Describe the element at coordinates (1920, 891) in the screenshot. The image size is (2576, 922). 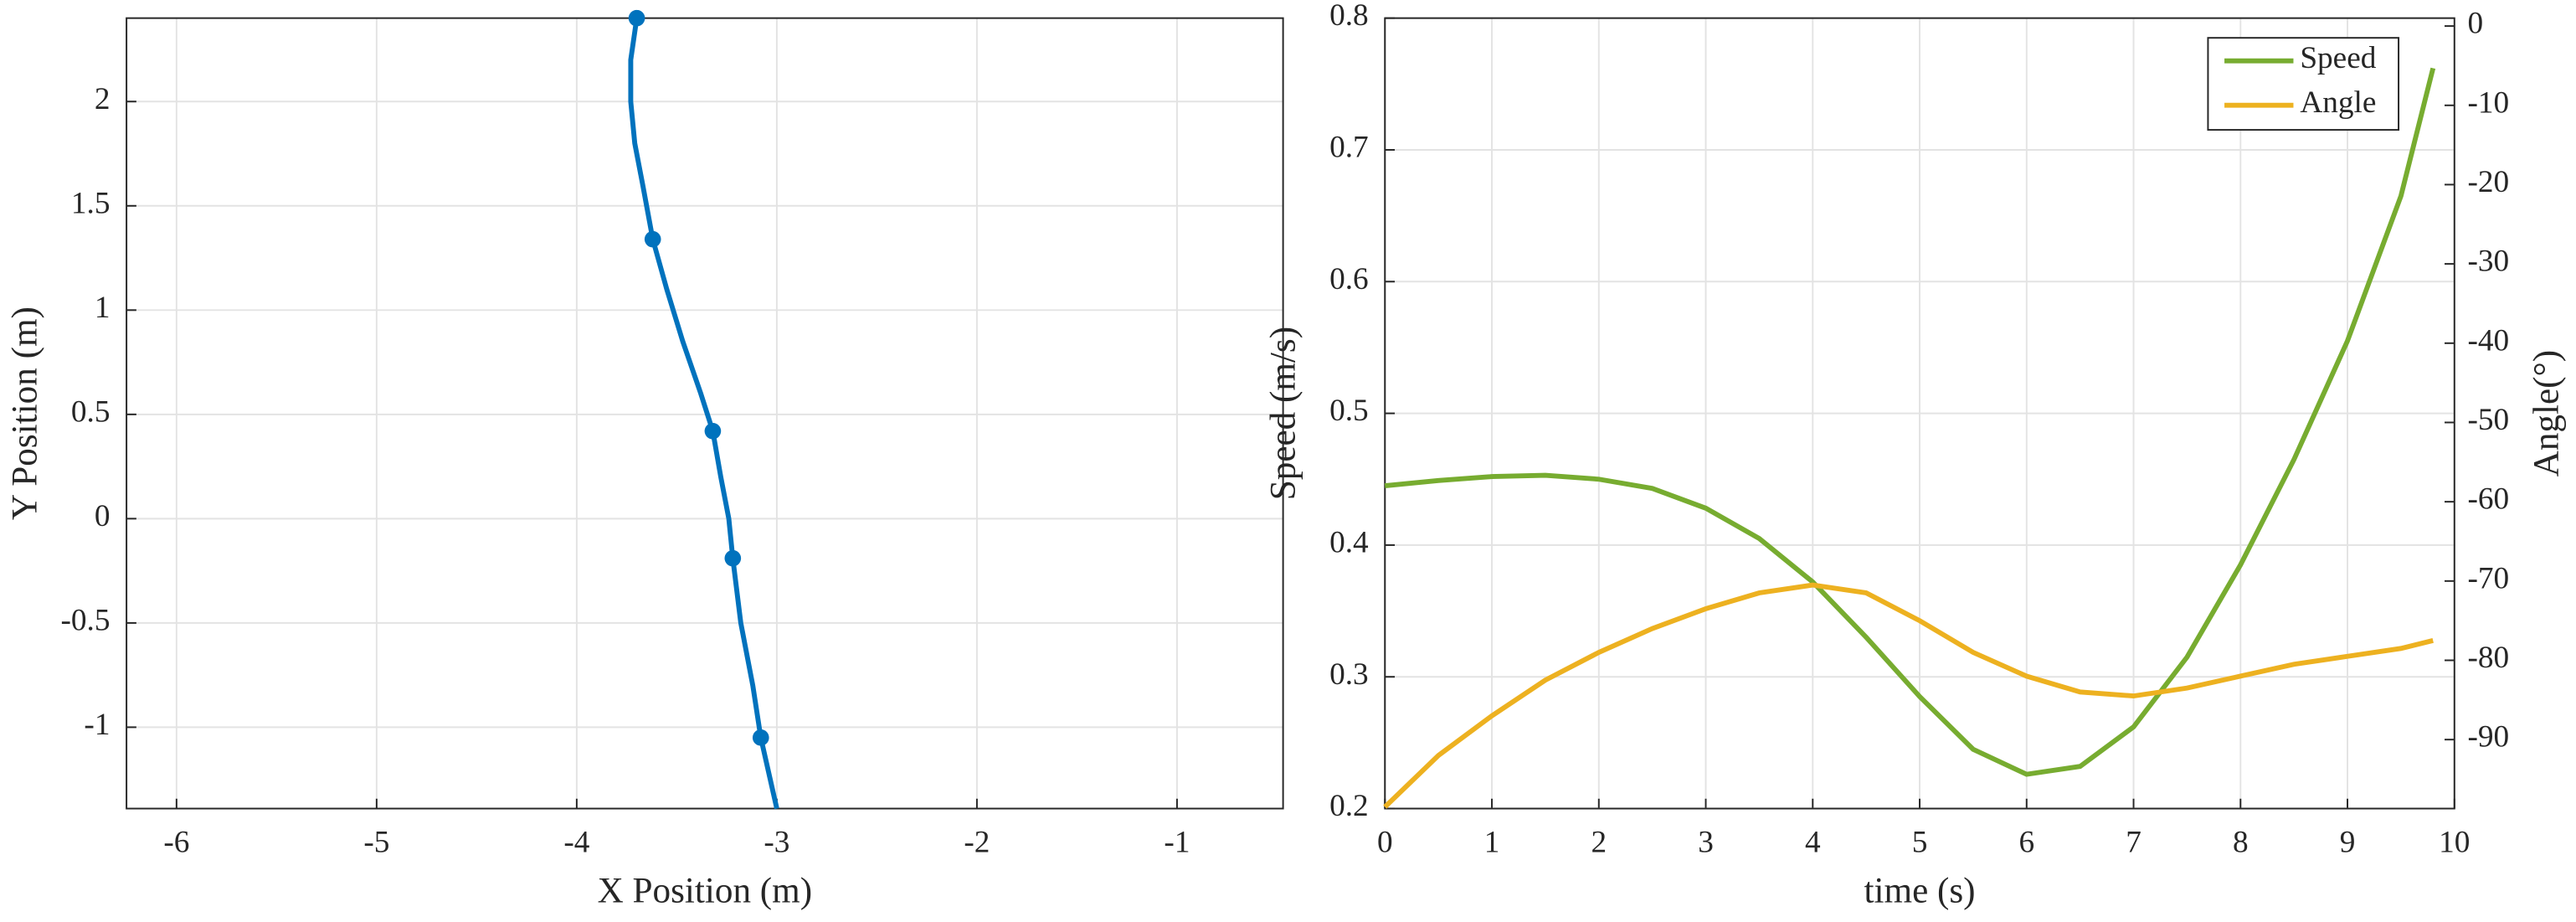
I see `x-axis-label: time (s)` at that location.